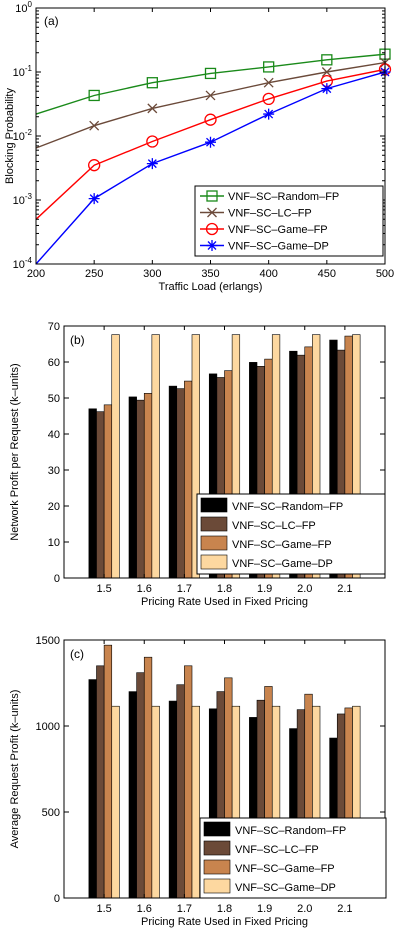 Image resolution: width=399 pixels, height=928 pixels. I want to click on x-tick-label: 350, so click(210, 274).